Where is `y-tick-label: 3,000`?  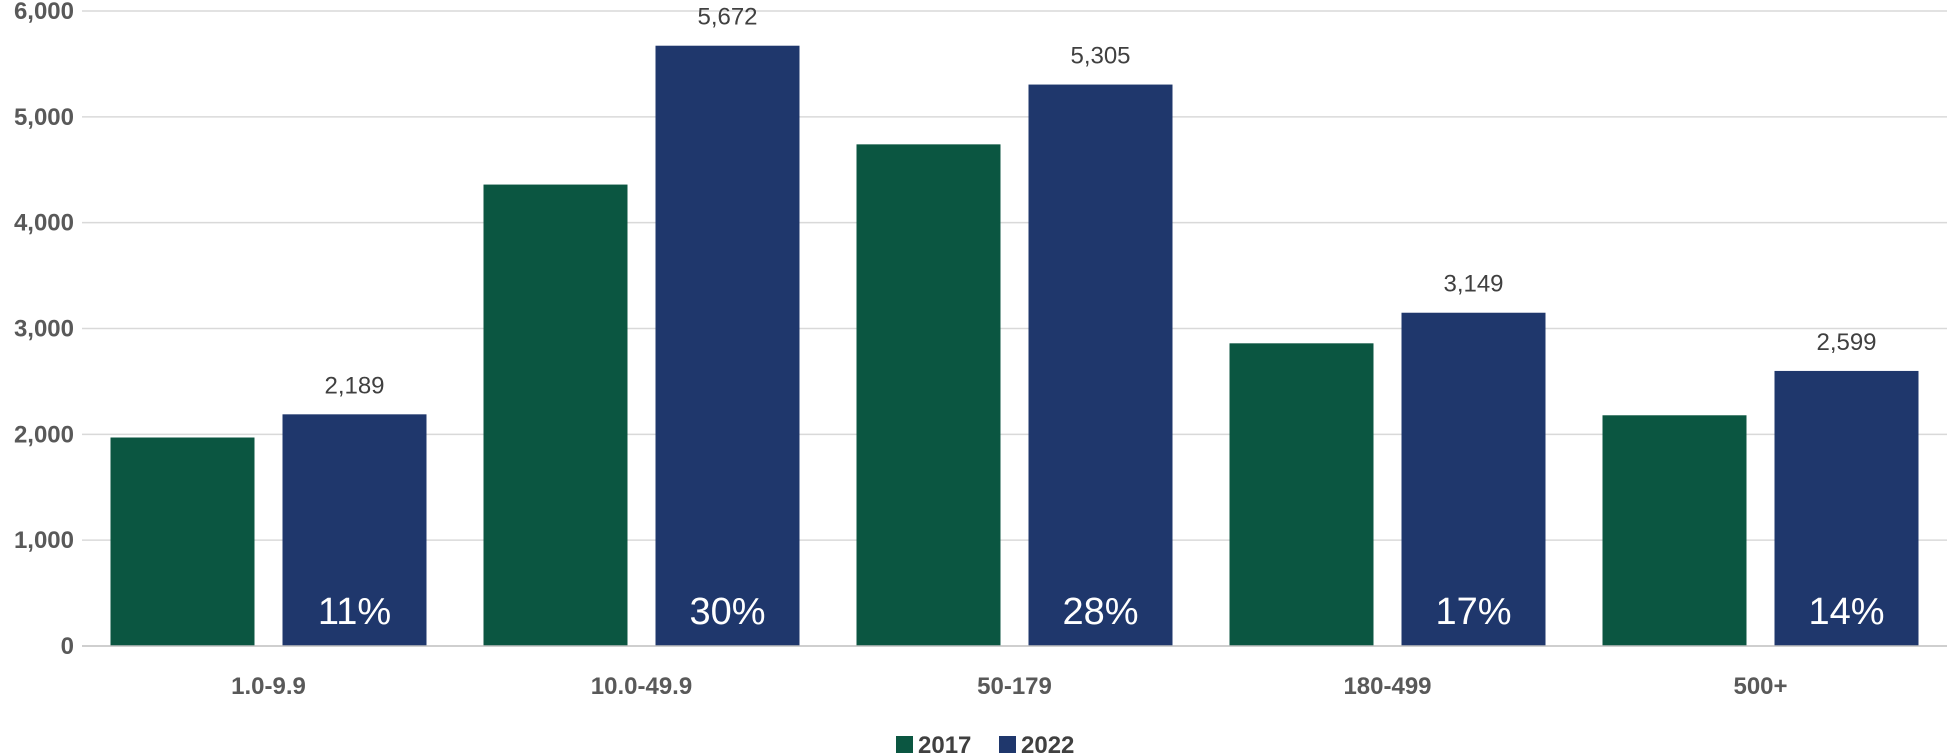 y-tick-label: 3,000 is located at coordinates (44, 329).